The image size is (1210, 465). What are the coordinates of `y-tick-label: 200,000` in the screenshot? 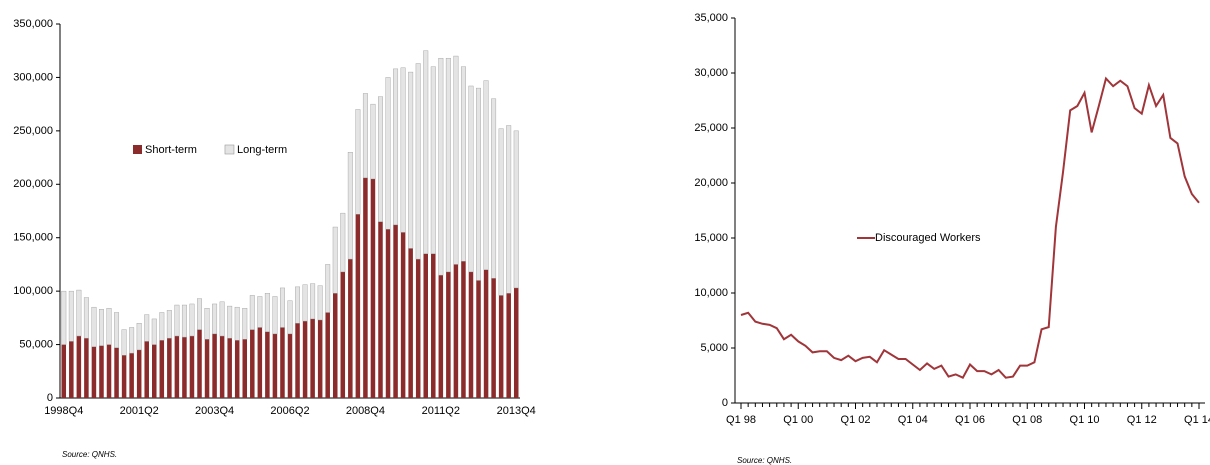 It's located at (33, 184).